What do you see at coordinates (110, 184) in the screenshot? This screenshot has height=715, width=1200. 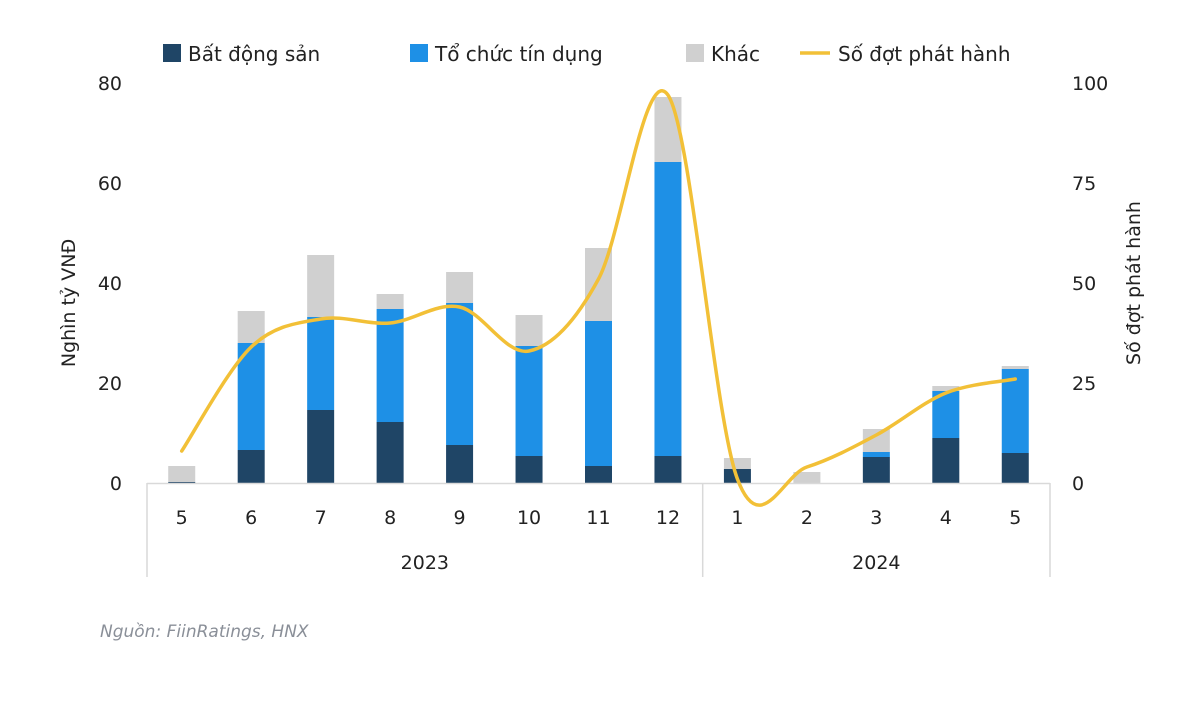 I see `y-tick-label: 60` at bounding box center [110, 184].